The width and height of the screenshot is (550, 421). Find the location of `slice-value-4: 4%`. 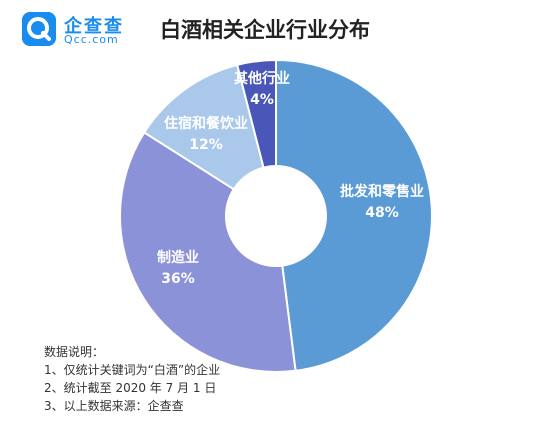

slice-value-4: 4% is located at coordinates (262, 100).